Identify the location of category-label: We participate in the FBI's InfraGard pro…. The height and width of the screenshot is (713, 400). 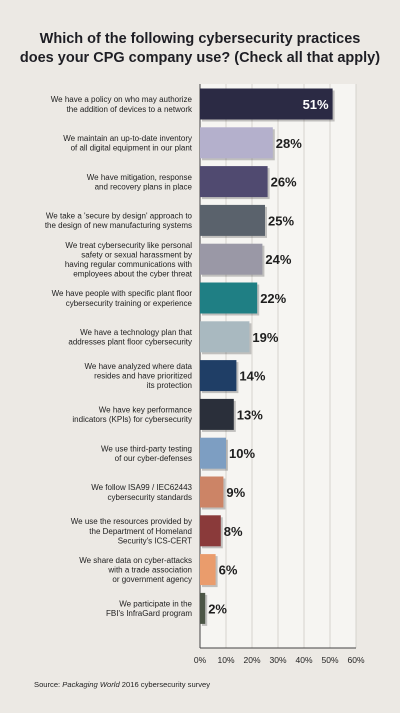
(149, 609).